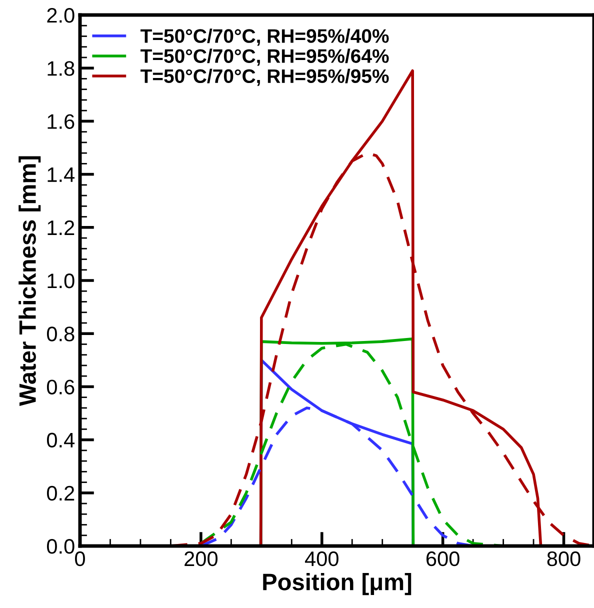 The image size is (594, 608). Describe the element at coordinates (264, 57) in the screenshot. I see `legend-label: T=50°C/70°C, RH=95%/64%` at that location.